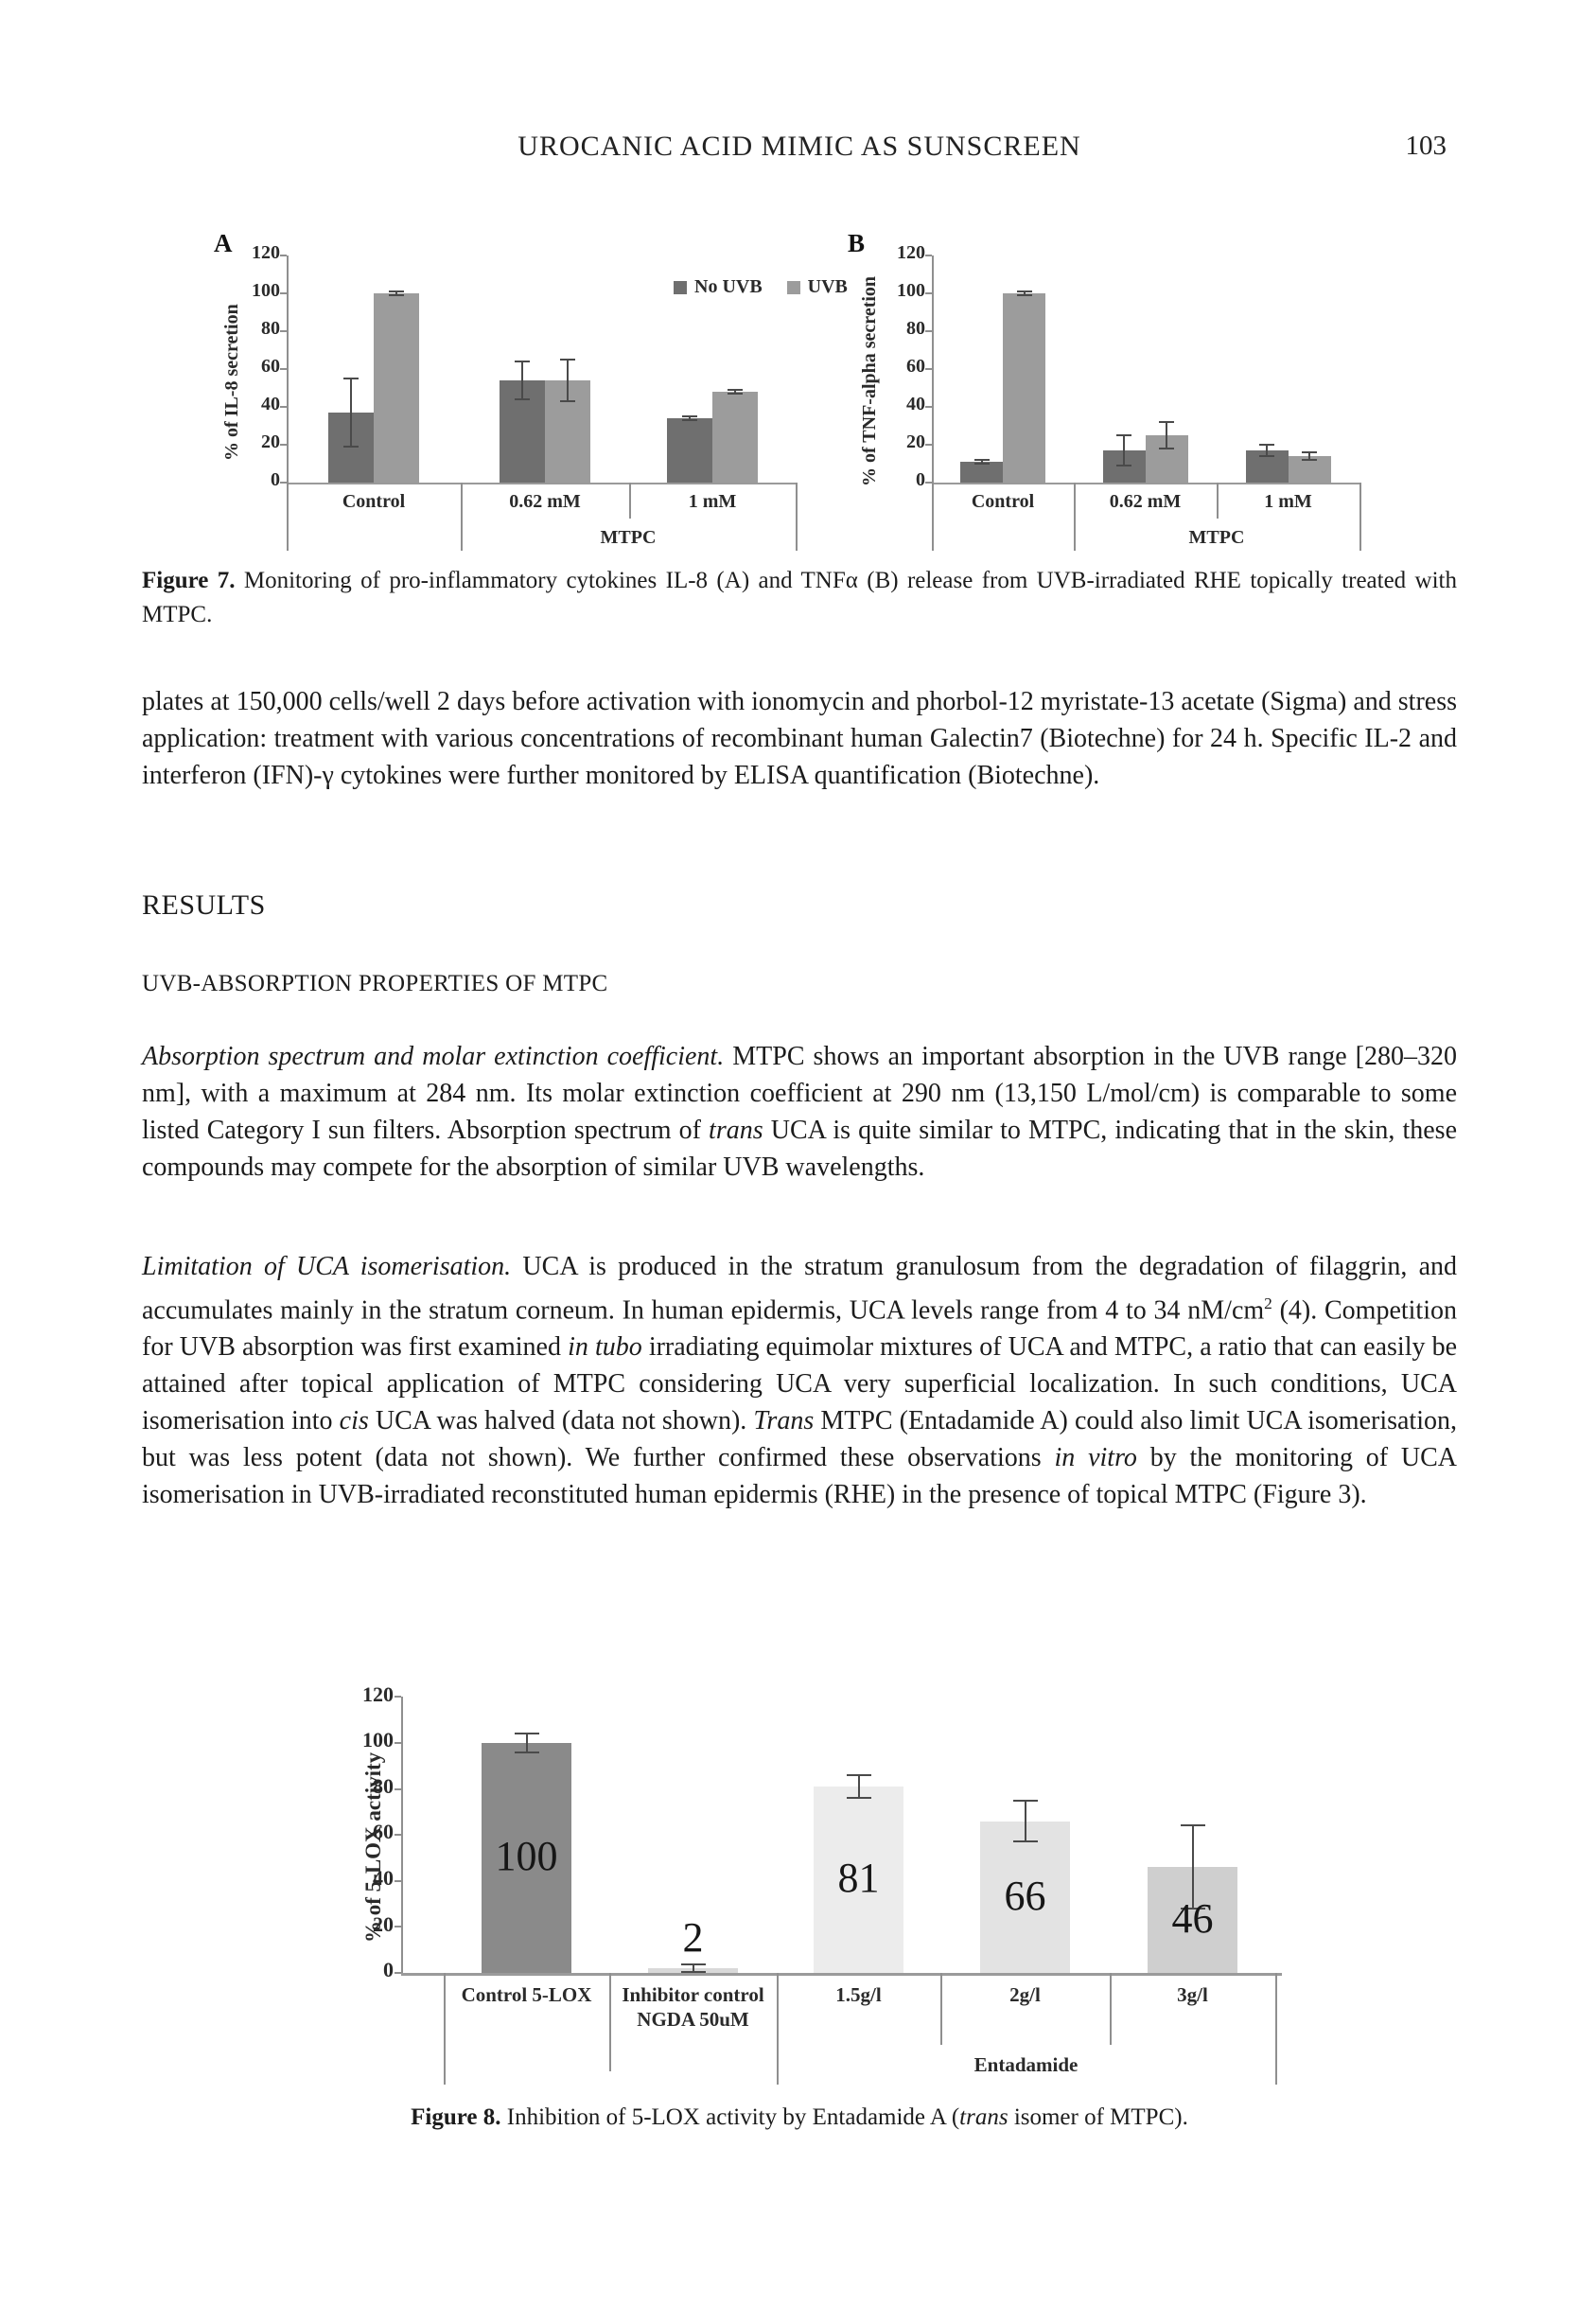 The height and width of the screenshot is (2306, 1596). I want to click on x-category-label: 1.5g/l, so click(858, 1996).